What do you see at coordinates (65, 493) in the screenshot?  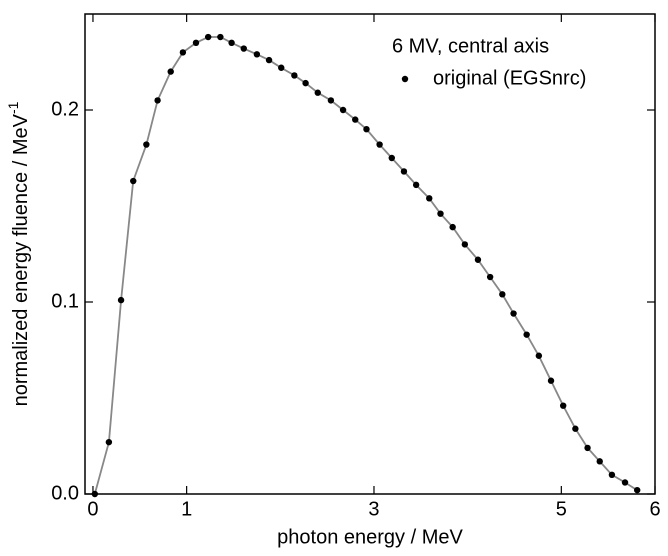 I see `y-tick-label: 0.0` at bounding box center [65, 493].